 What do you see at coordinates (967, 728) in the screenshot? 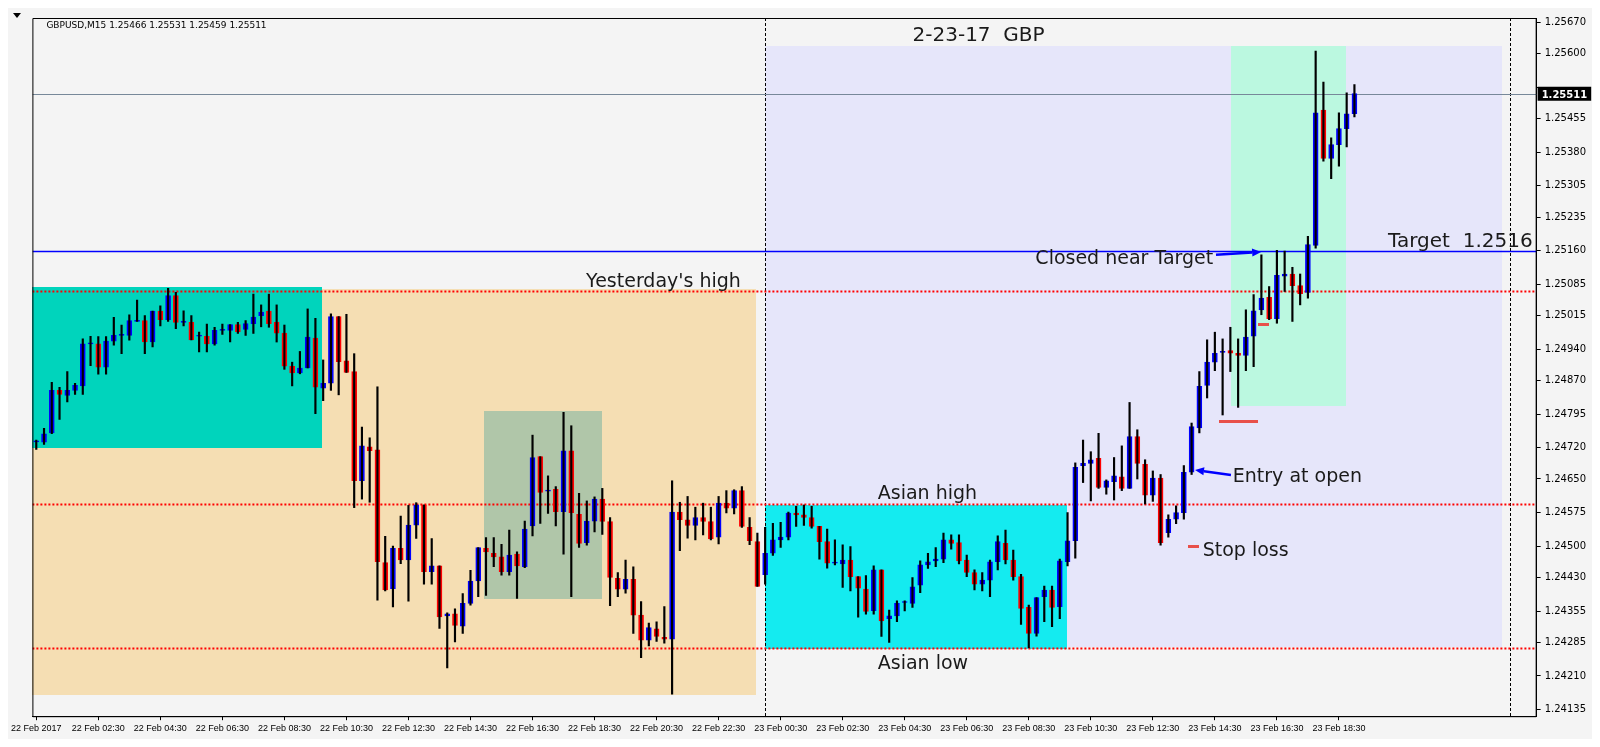
I see `x-tick-label: 23 Feb 06:30` at bounding box center [967, 728].